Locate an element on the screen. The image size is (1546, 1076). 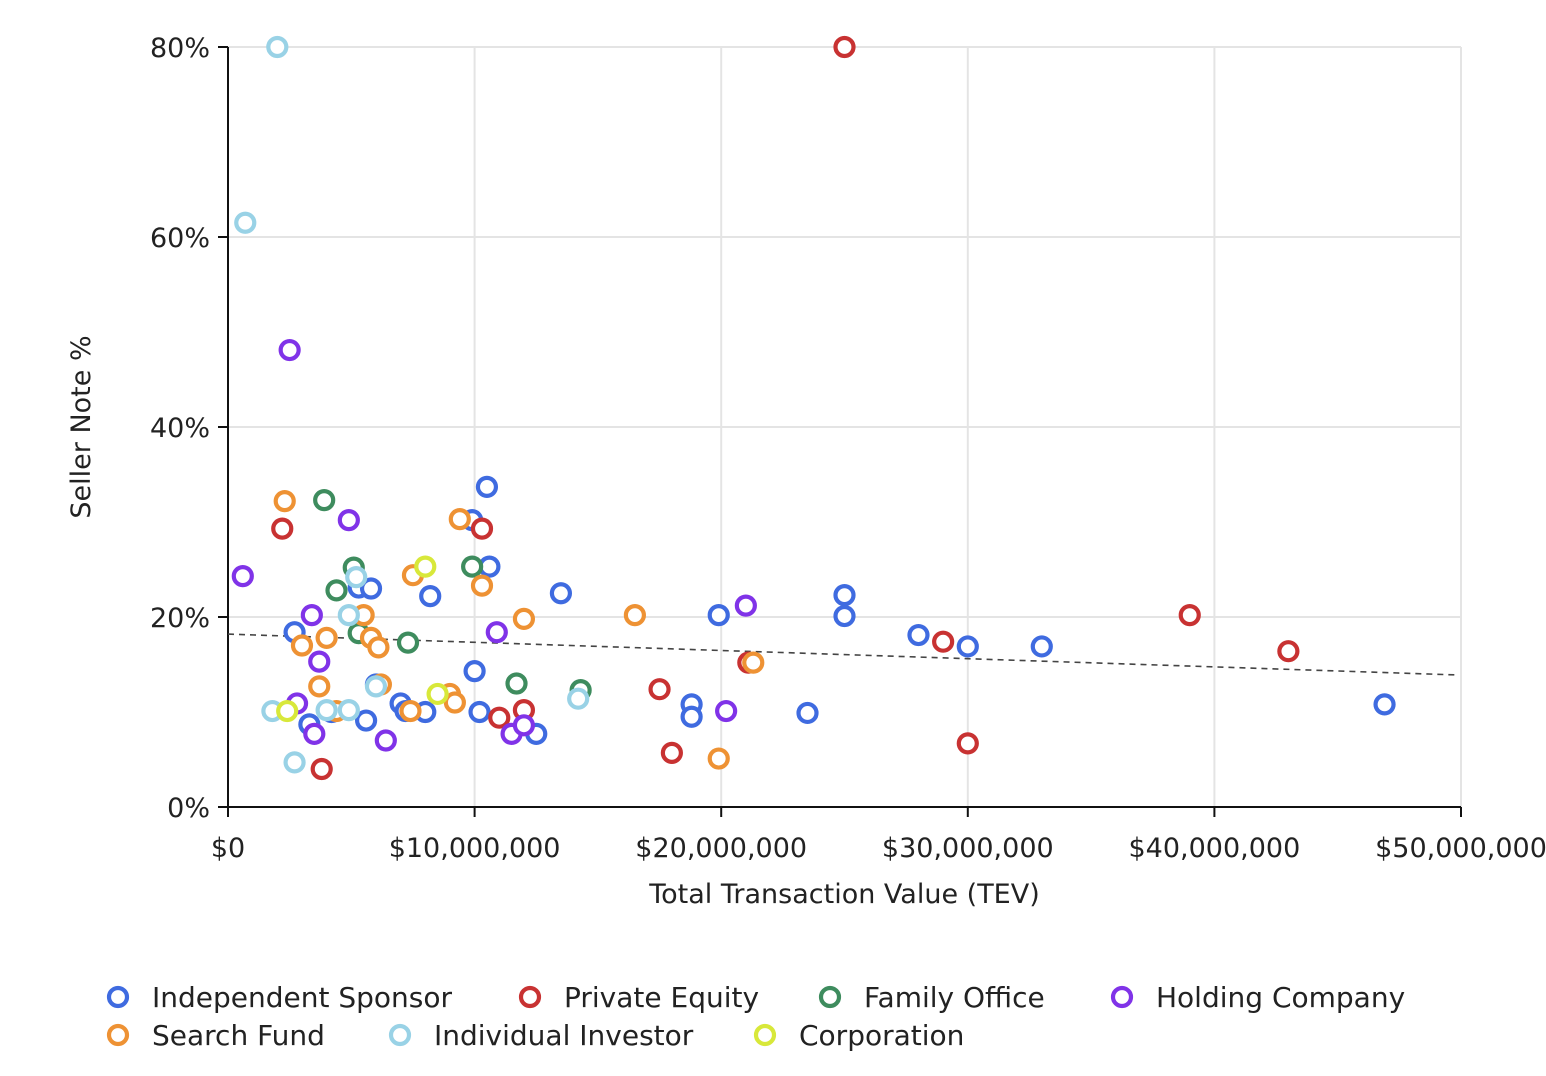
legend-label: Search Fund is located at coordinates (238, 1035).